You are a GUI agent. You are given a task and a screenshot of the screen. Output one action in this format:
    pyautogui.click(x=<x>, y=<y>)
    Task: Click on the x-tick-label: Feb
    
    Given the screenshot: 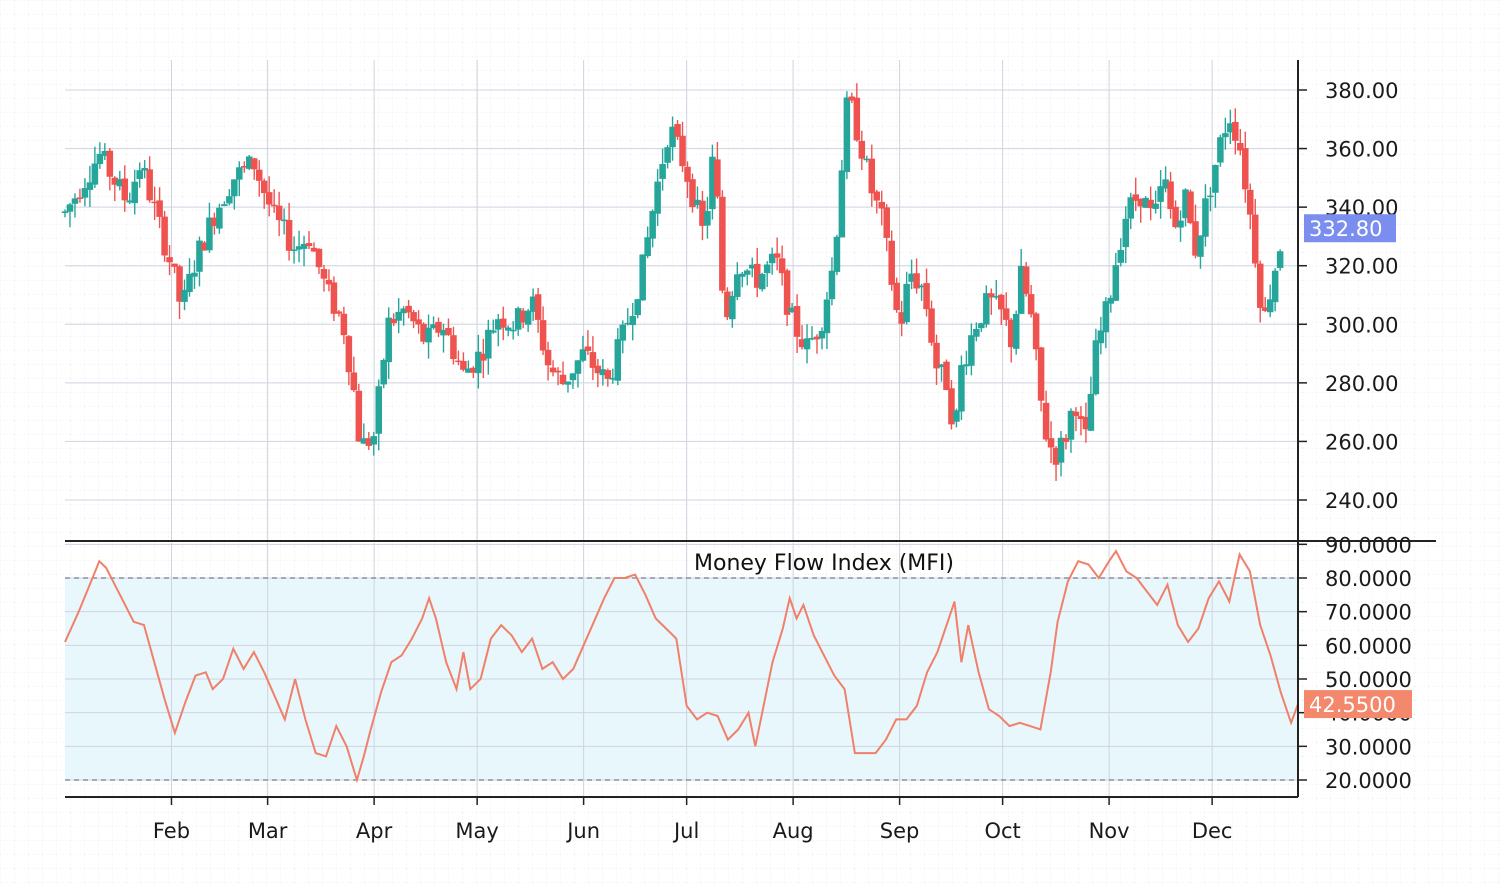 What is the action you would take?
    pyautogui.click(x=171, y=831)
    